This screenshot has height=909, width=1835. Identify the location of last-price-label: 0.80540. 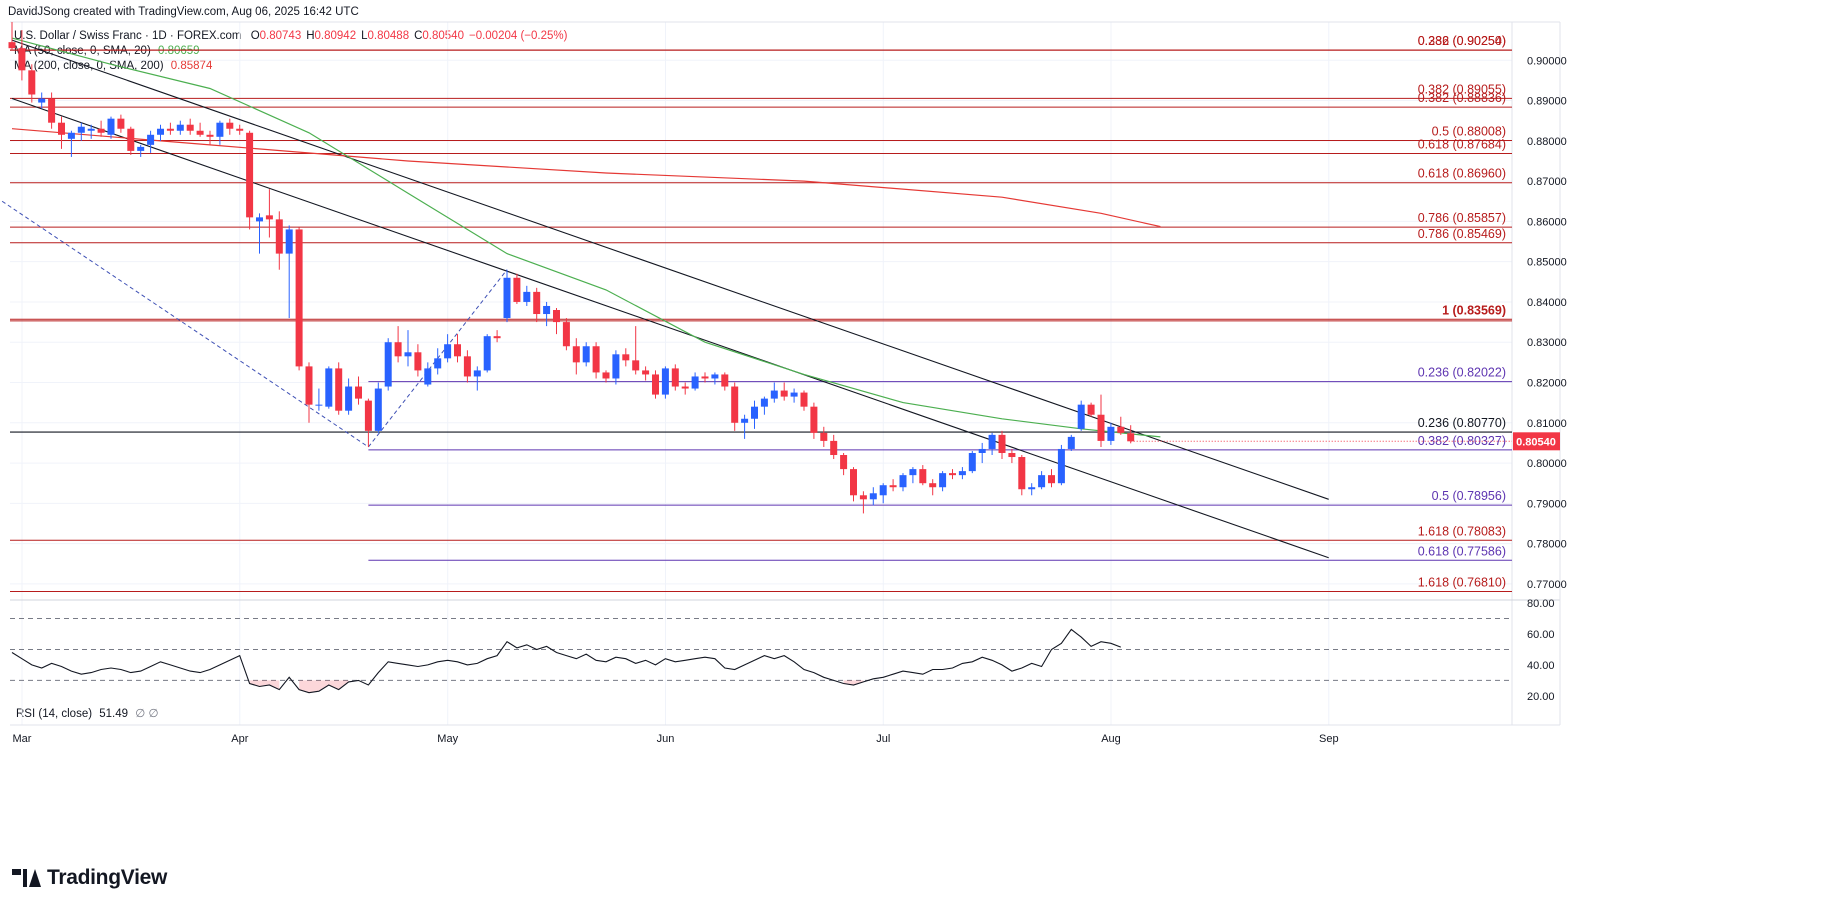
(1536, 442).